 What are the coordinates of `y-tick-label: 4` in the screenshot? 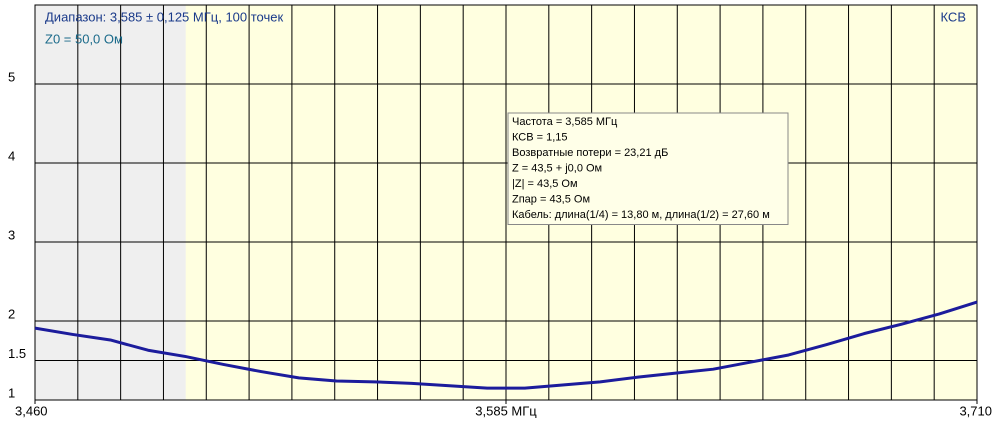 It's located at (11, 155).